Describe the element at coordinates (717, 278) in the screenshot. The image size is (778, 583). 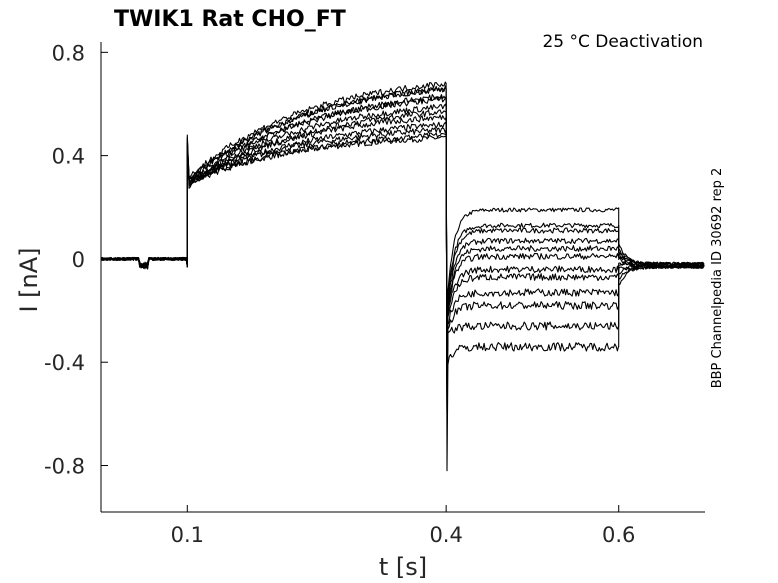
I see `side-id-label: BBP Channelpedia ID 30692 rep 2` at that location.